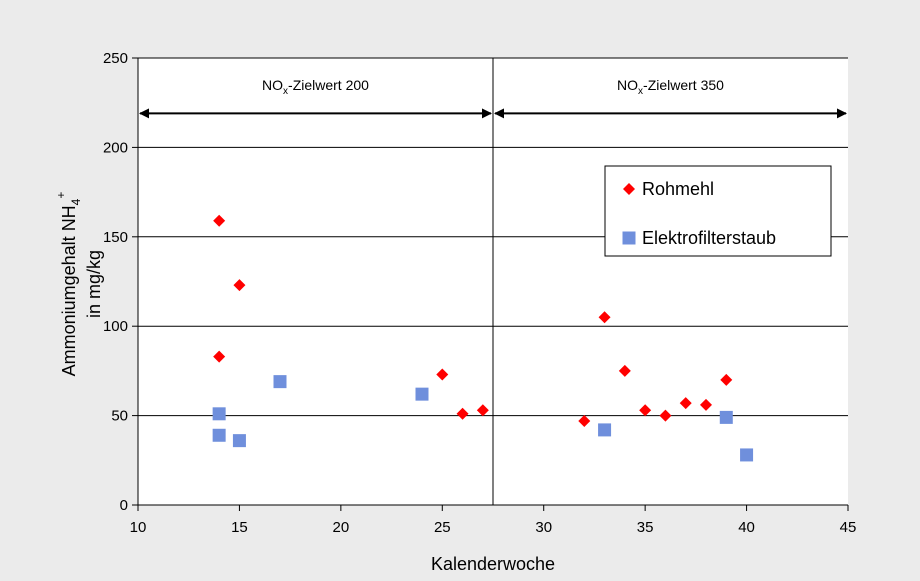  What do you see at coordinates (848, 527) in the screenshot?
I see `x-tick-label-45: 45` at bounding box center [848, 527].